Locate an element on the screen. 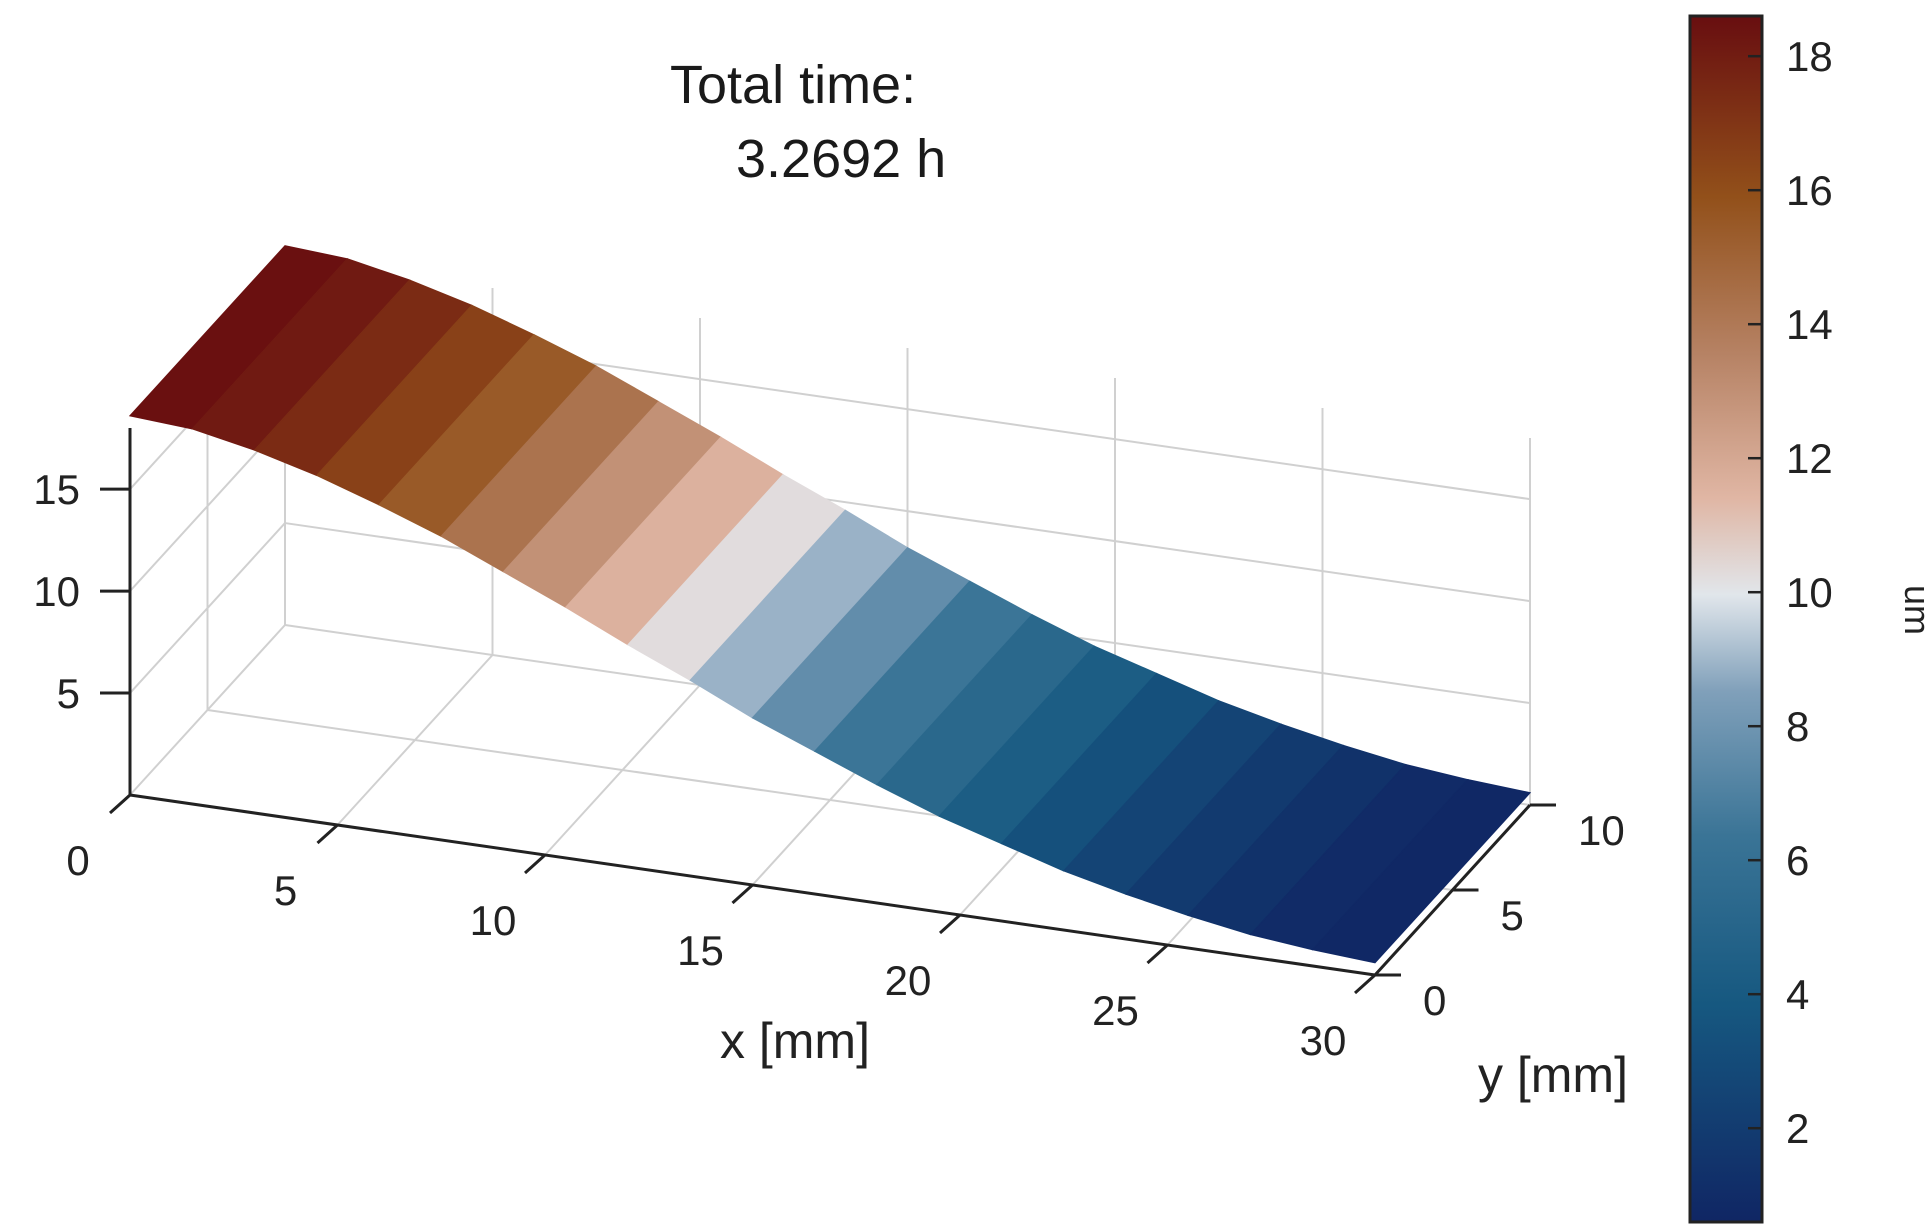  colorbar-tick-label: 16 is located at coordinates (1809, 190).